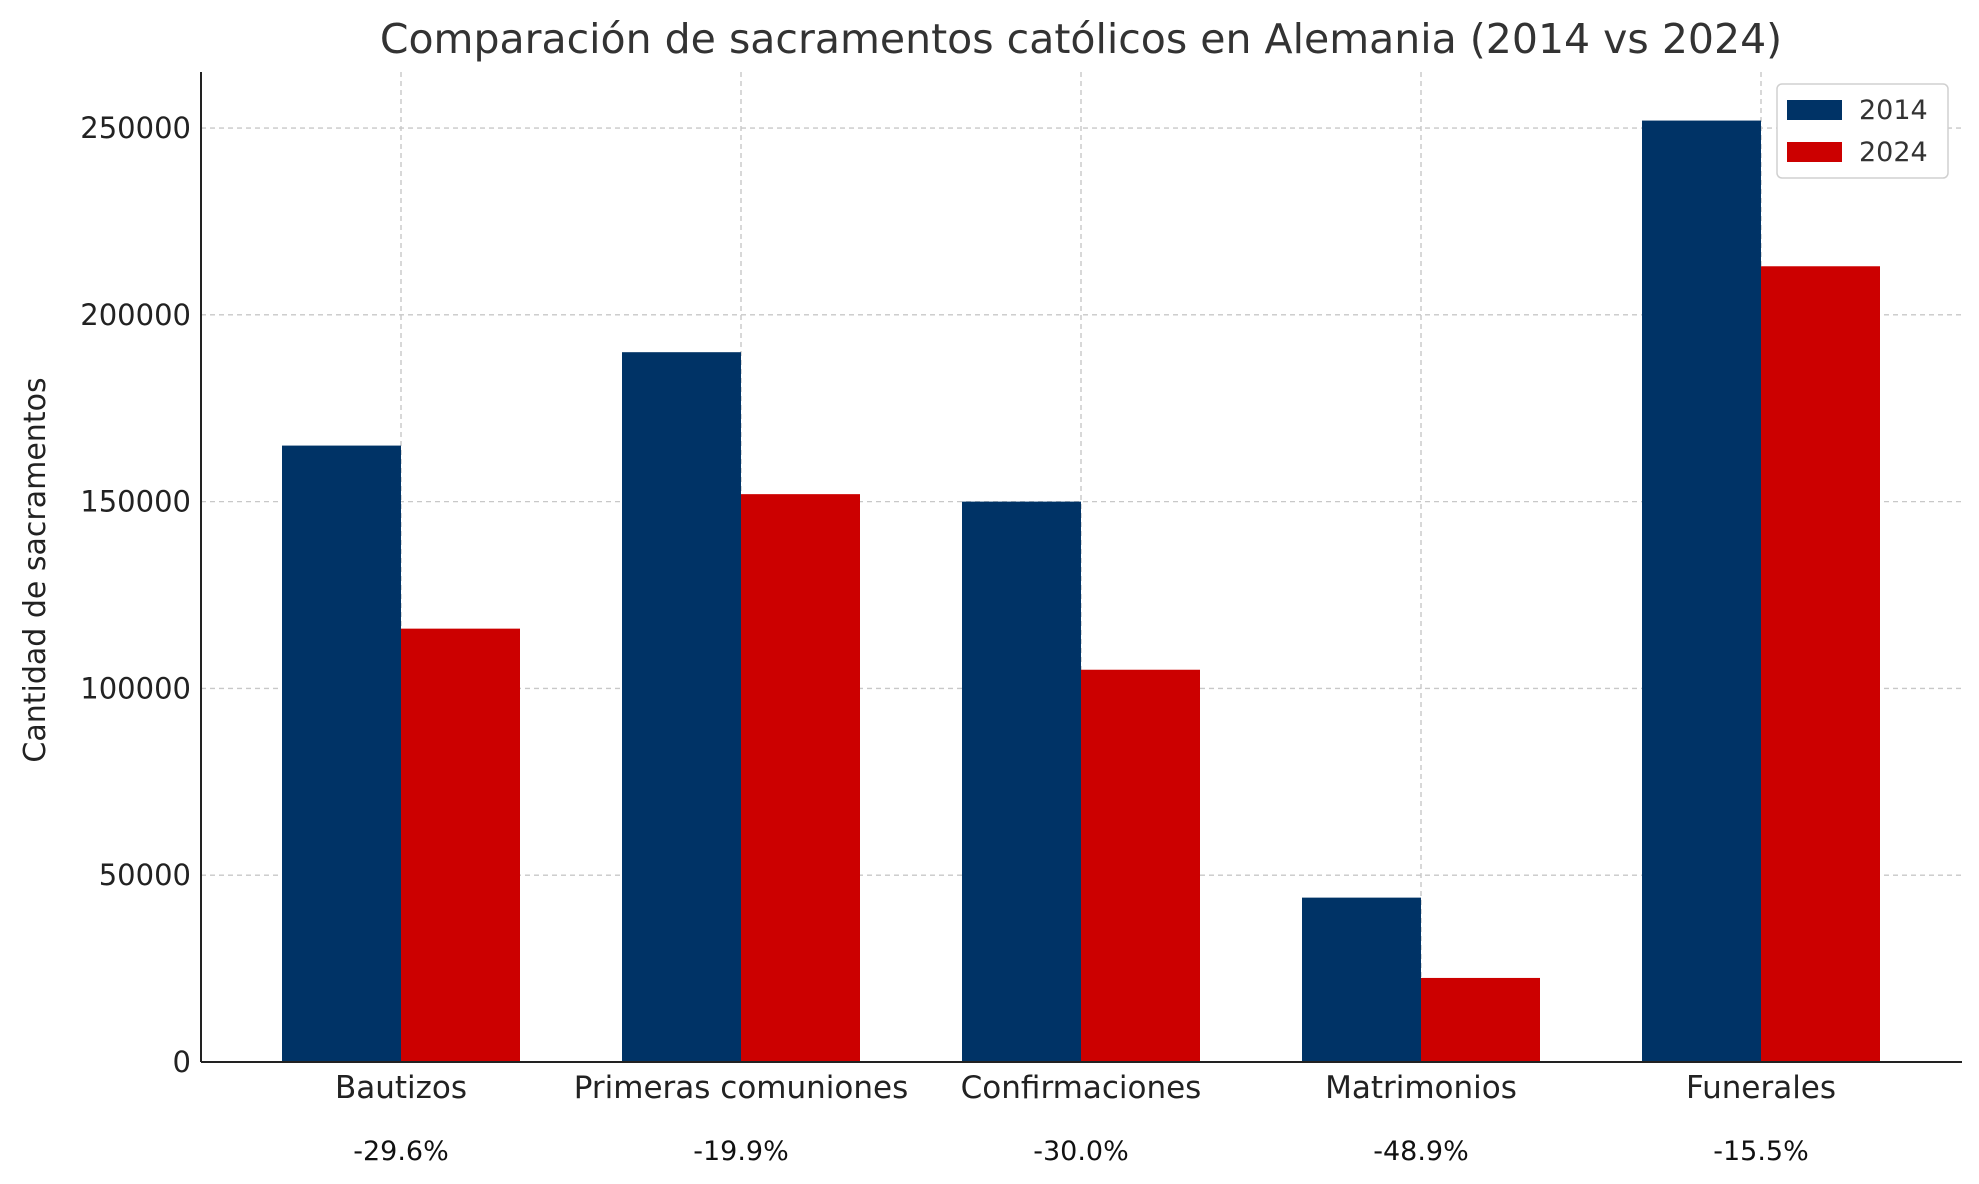  What do you see at coordinates (1480, 1019) in the screenshot?
I see `bar-2024-matrimonios` at bounding box center [1480, 1019].